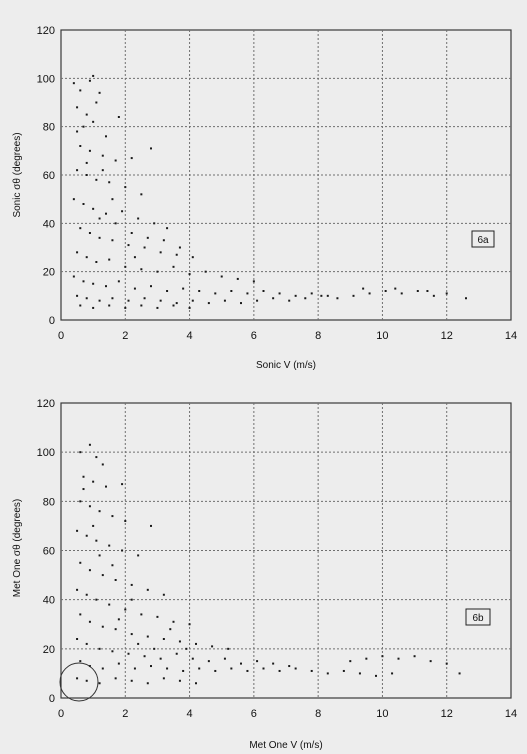  Describe the element at coordinates (49, 224) in the screenshot. I see `y-tick-label: 40` at that location.